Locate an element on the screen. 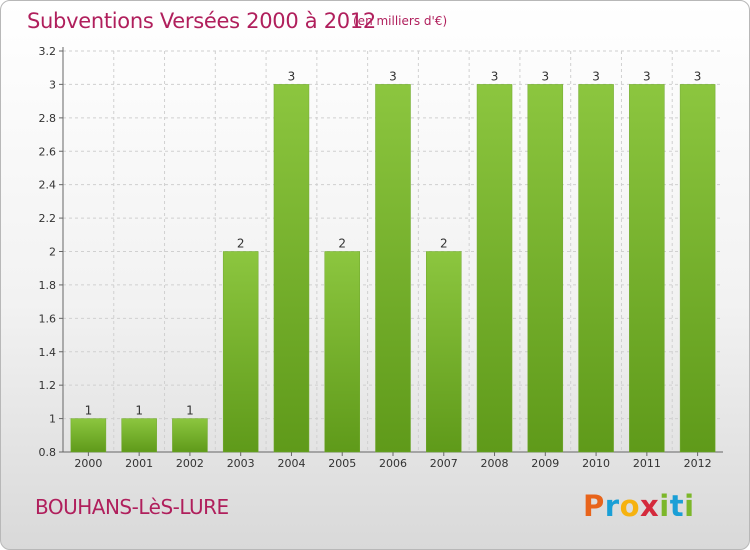  bar-2012 is located at coordinates (697, 268).